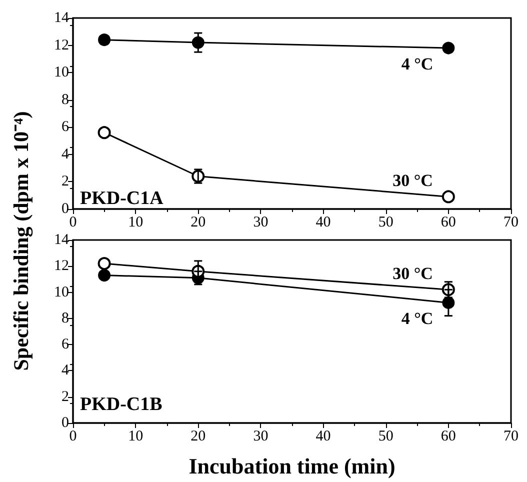 Image resolution: width=527 pixels, height=482 pixels. I want to click on y-axis-title: Specific binding (dpm x 10⁻⁴), so click(21, 241).